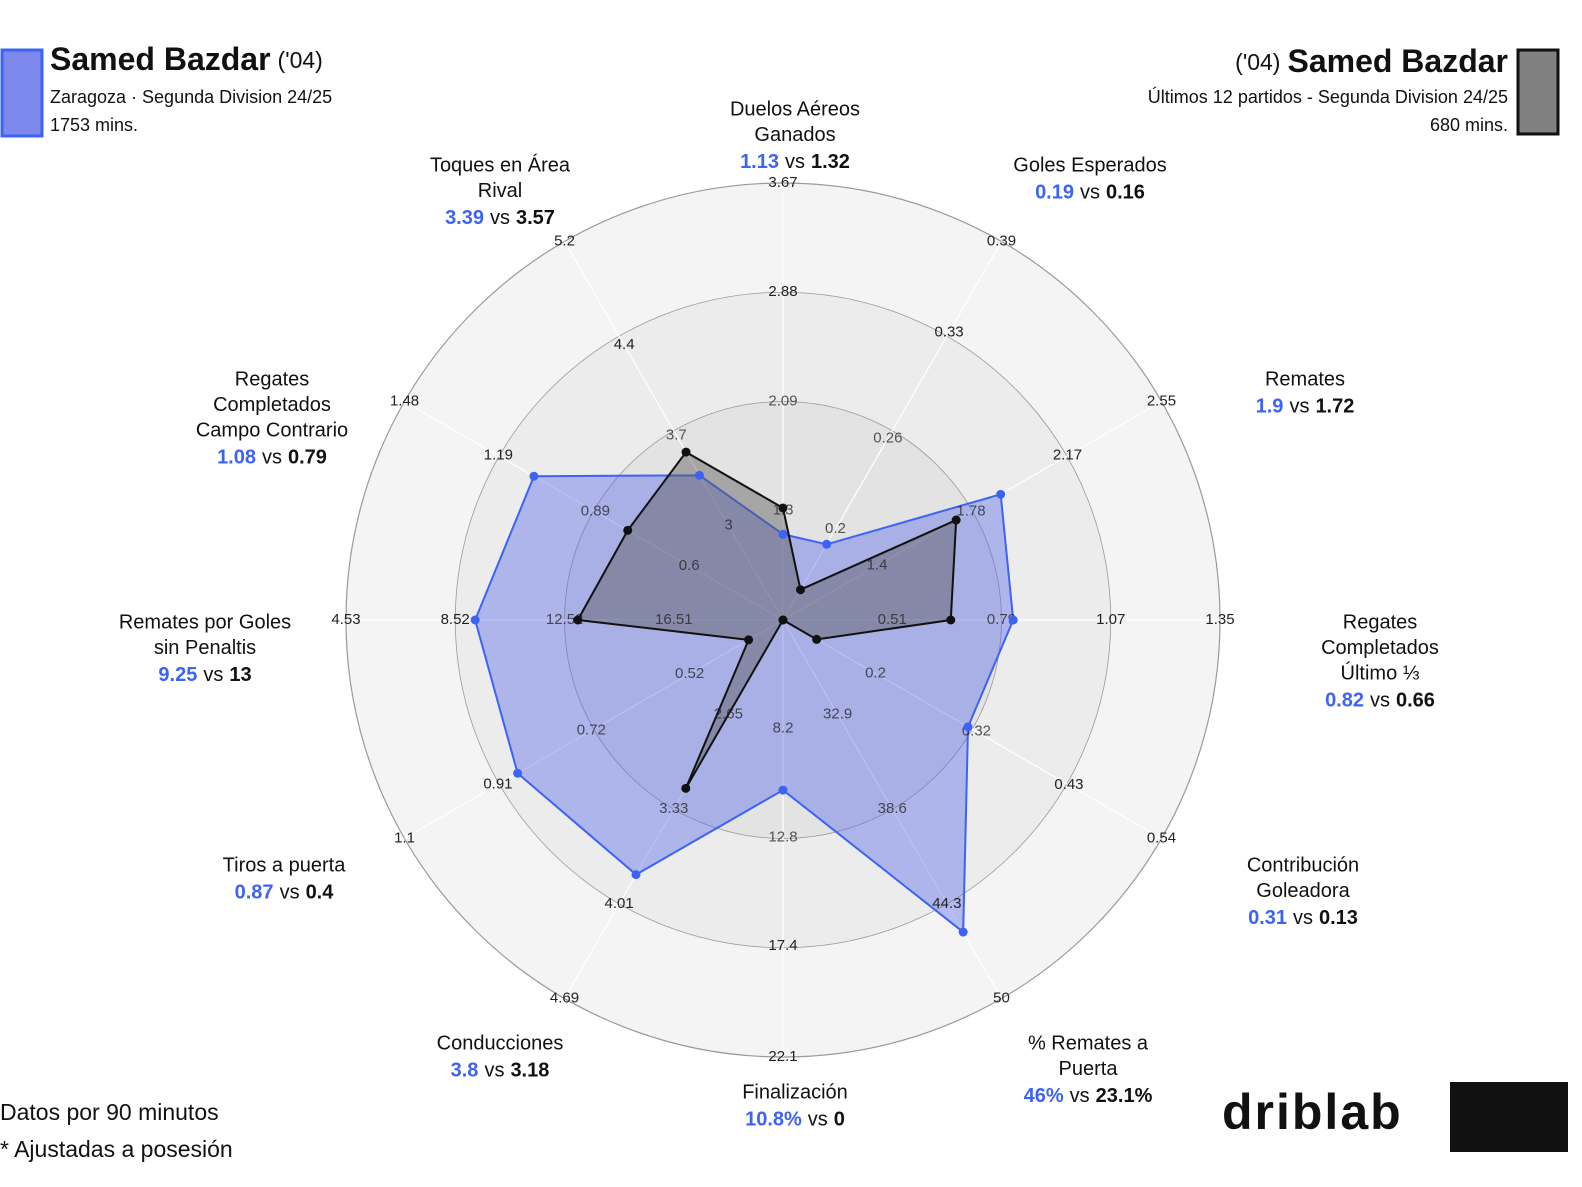  What do you see at coordinates (837, 714) in the screenshot?
I see `tick-label: 32.9` at bounding box center [837, 714].